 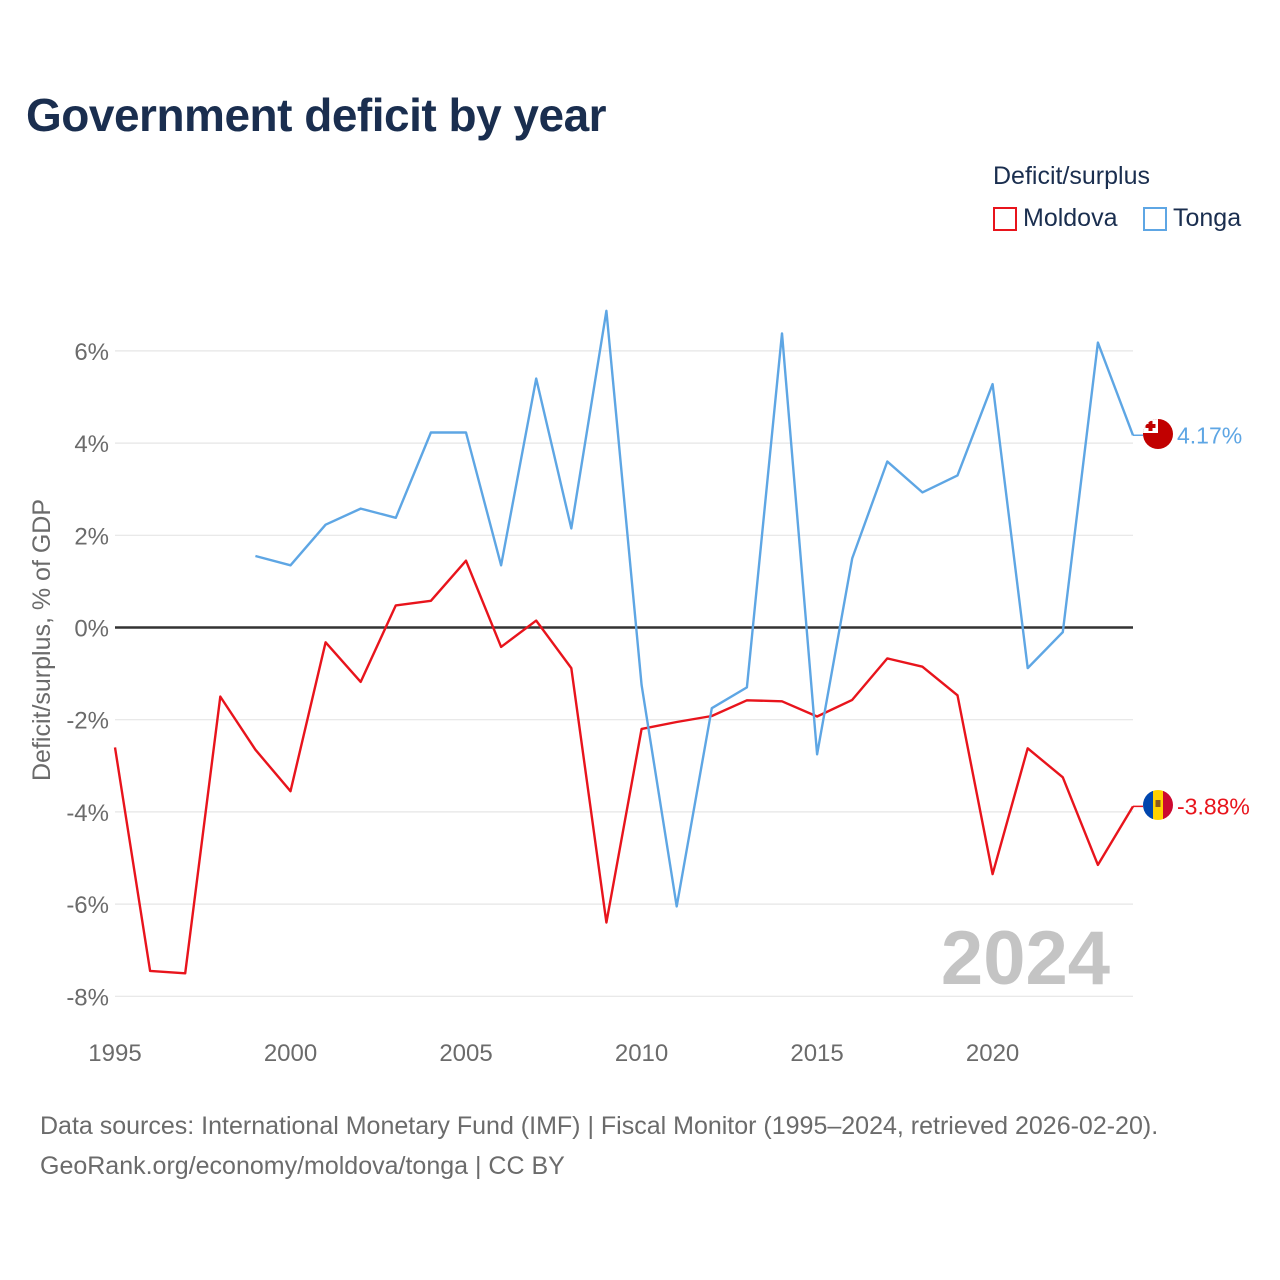 What do you see at coordinates (87, 721) in the screenshot?
I see `y-tick-label: -2%` at bounding box center [87, 721].